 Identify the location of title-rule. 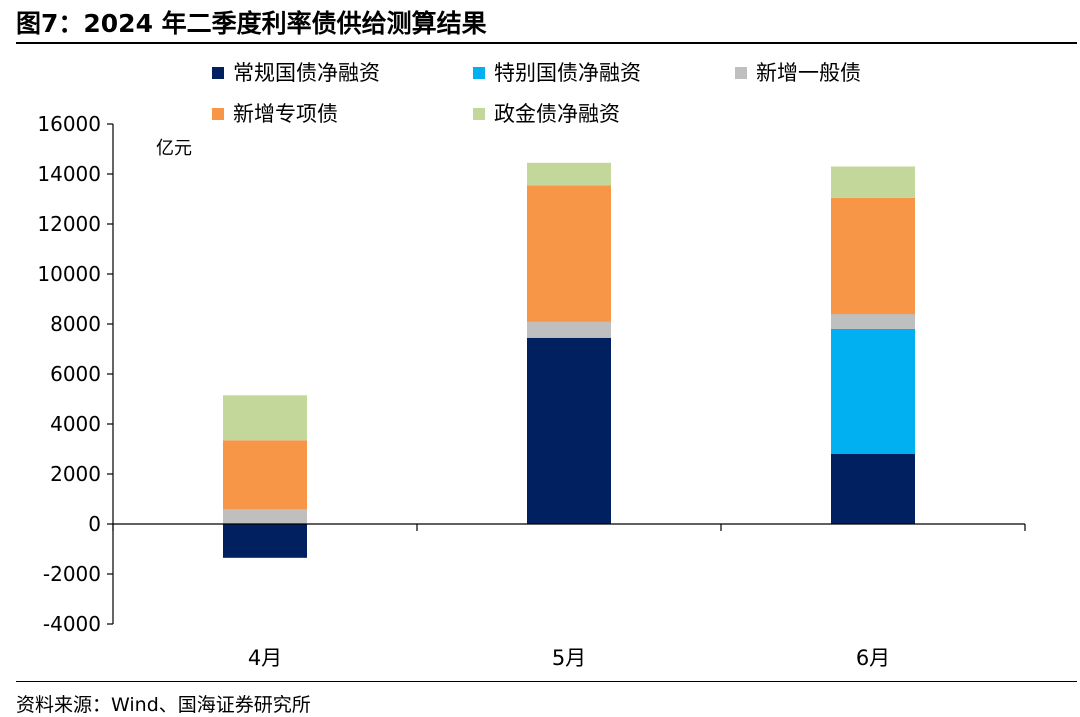
(546, 43).